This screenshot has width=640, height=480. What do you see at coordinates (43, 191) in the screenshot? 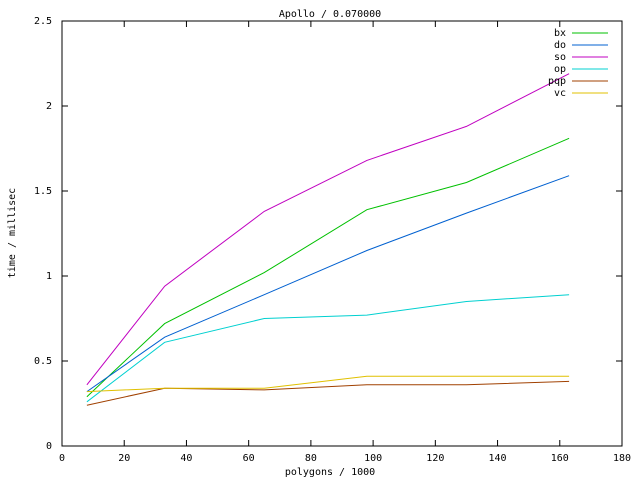
I see `y-tick-label: 1.5` at bounding box center [43, 191].